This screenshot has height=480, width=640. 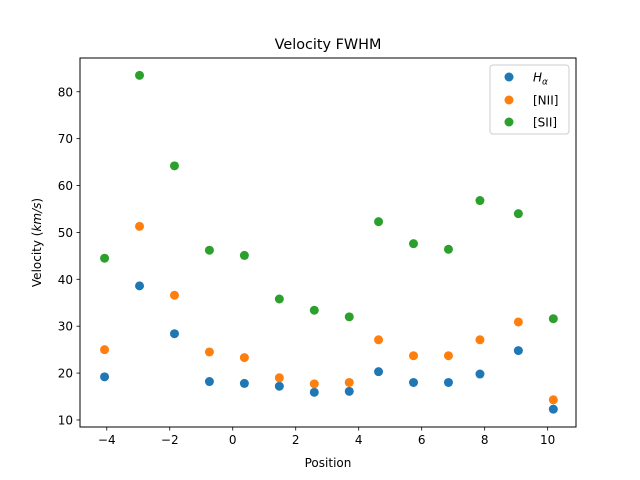 I want to click on y-tick-label: 70, so click(x=65, y=139).